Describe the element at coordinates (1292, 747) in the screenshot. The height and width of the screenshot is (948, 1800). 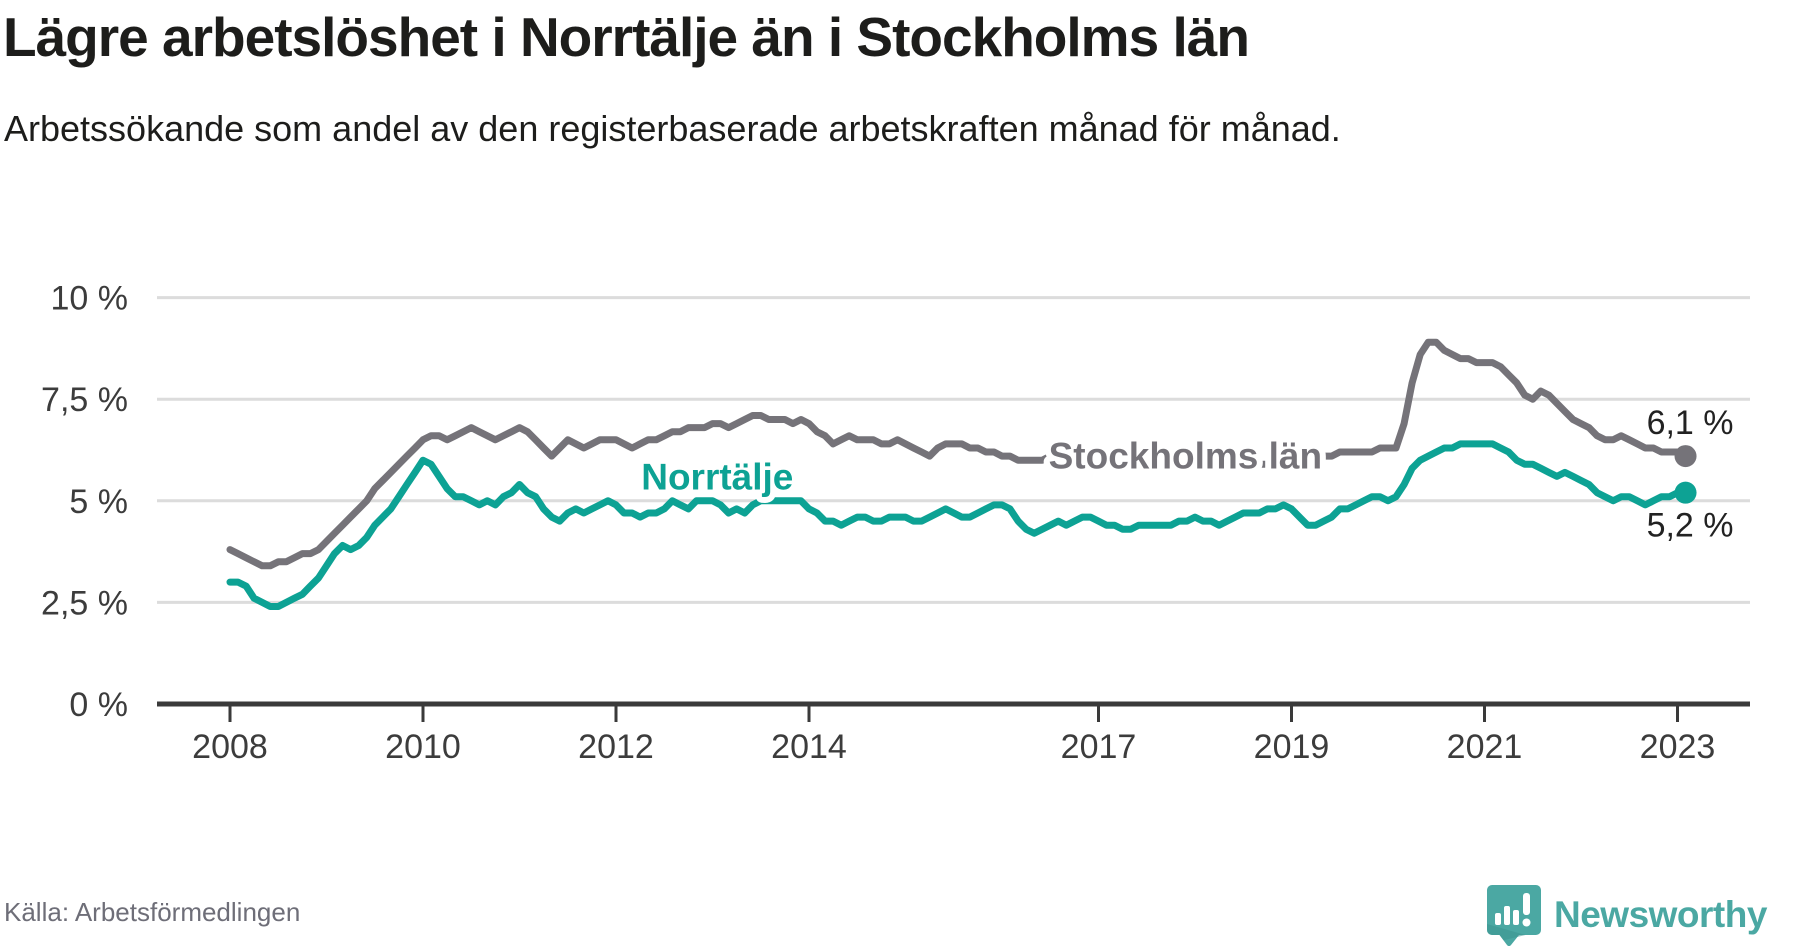
I see `x-axis-tick-label: 2019` at that location.